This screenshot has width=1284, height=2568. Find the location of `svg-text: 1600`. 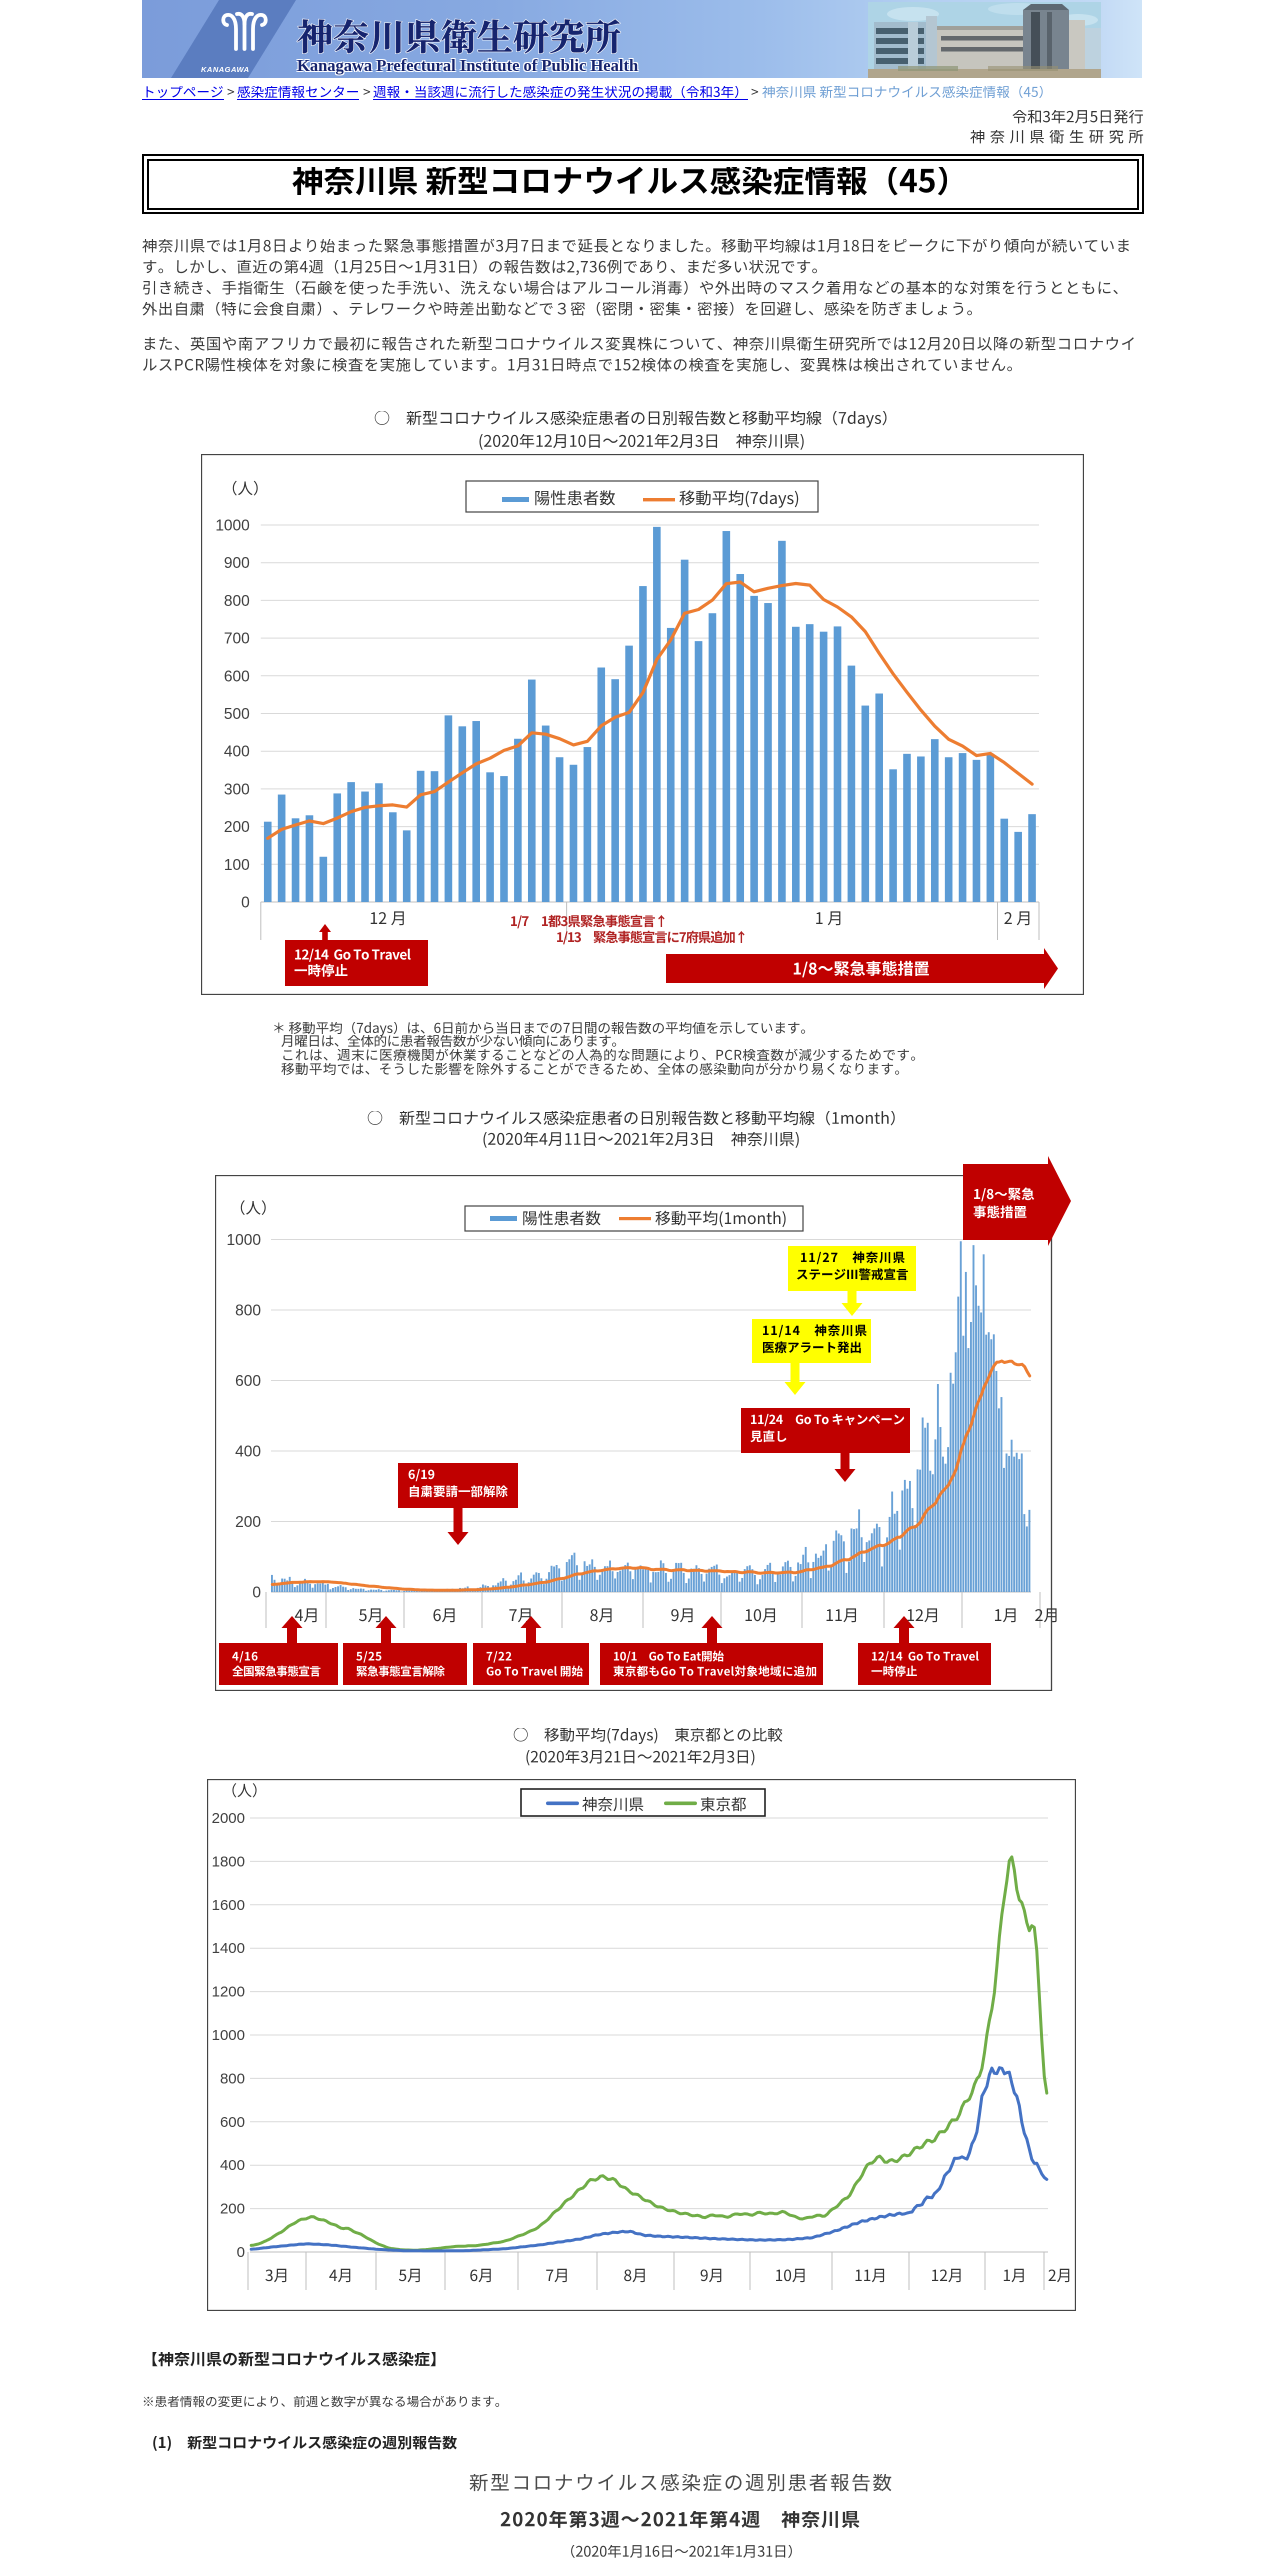

svg-text: 1600 is located at coordinates (228, 1905).